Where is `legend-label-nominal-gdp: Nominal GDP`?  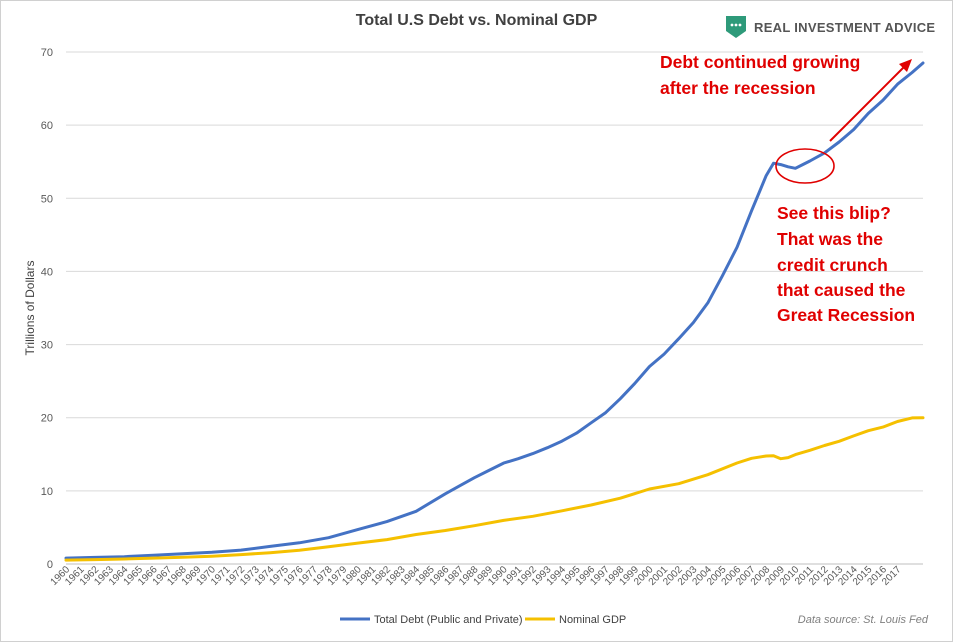
legend-label-nominal-gdp: Nominal GDP is located at coordinates (592, 620).